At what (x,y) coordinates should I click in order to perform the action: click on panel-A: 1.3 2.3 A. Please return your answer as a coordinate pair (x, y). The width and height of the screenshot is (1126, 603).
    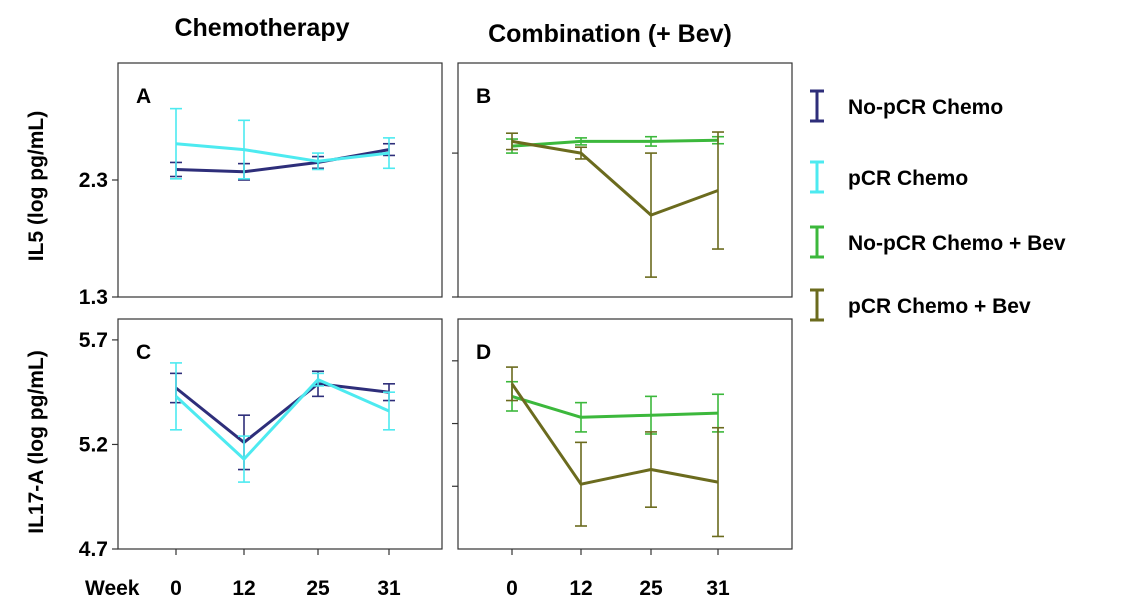
    Looking at the image, I should click on (261, 185).